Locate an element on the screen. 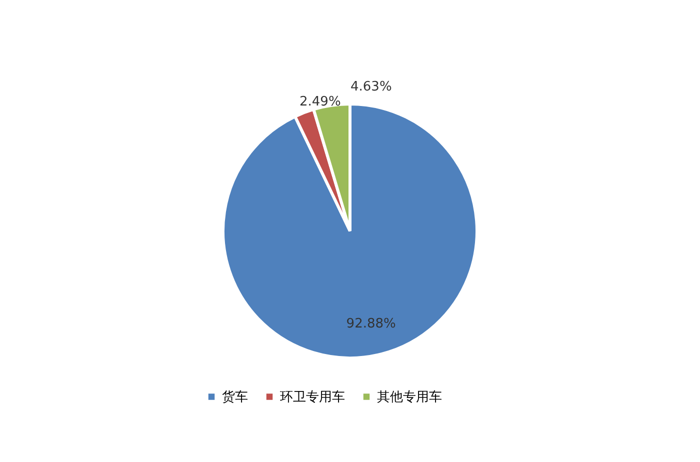 Image resolution: width=700 pixels, height=462 pixels. data-label: 2.49% is located at coordinates (320, 102).